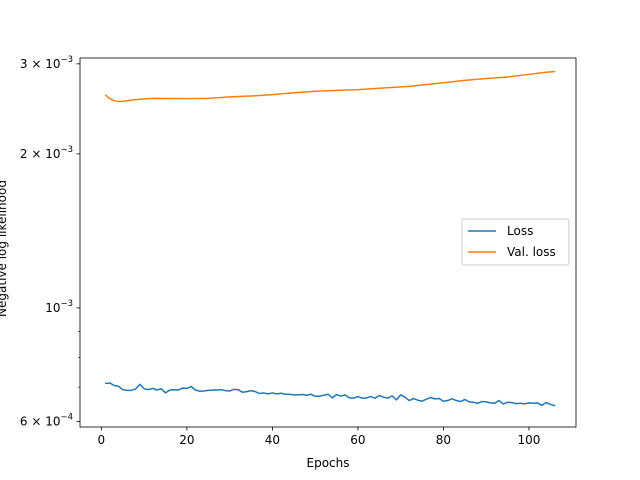 Image resolution: width=640 pixels, height=480 pixels. Describe the element at coordinates (520, 231) in the screenshot. I see `legend-label: Loss` at that location.